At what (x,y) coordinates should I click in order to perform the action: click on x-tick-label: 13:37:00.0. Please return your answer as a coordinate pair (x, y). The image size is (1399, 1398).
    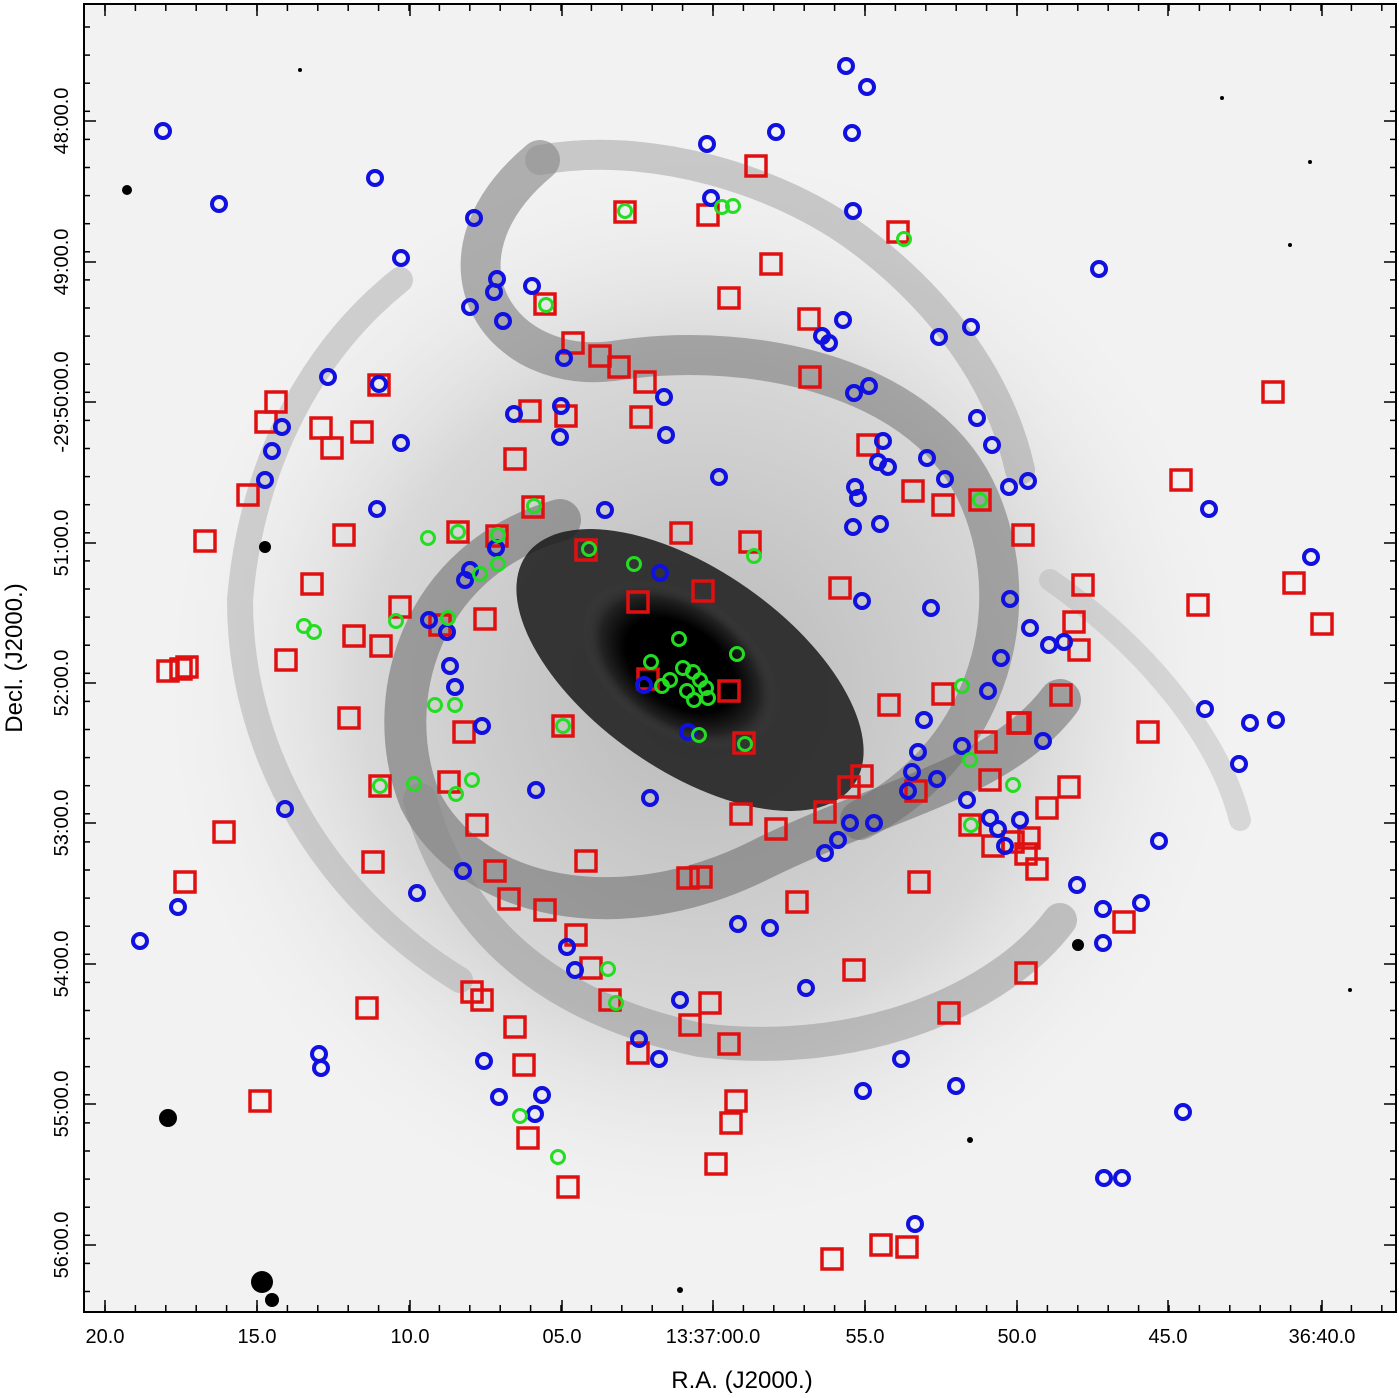
    Looking at the image, I should click on (713, 1337).